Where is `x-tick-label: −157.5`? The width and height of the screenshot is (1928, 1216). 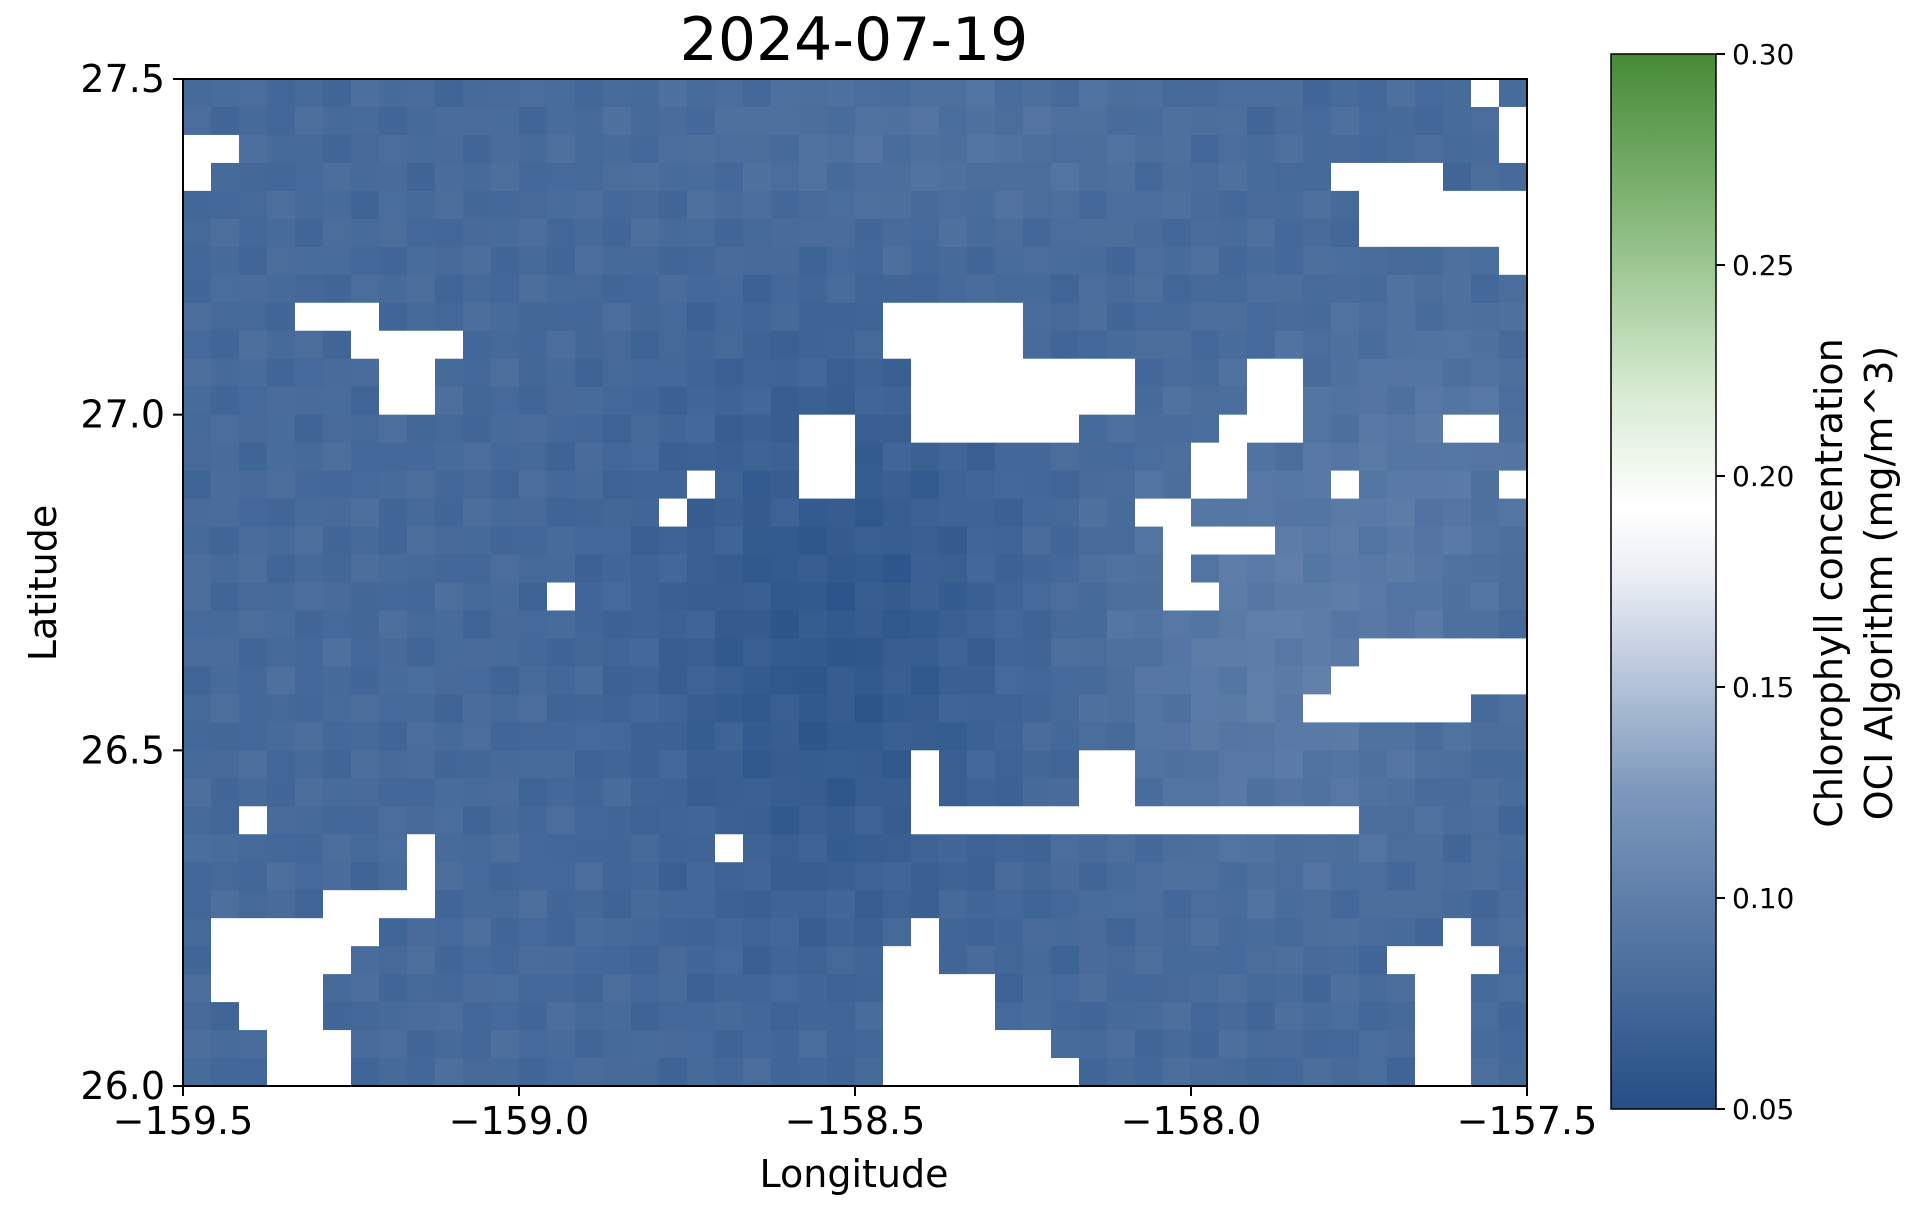 x-tick-label: −157.5 is located at coordinates (1527, 1121).